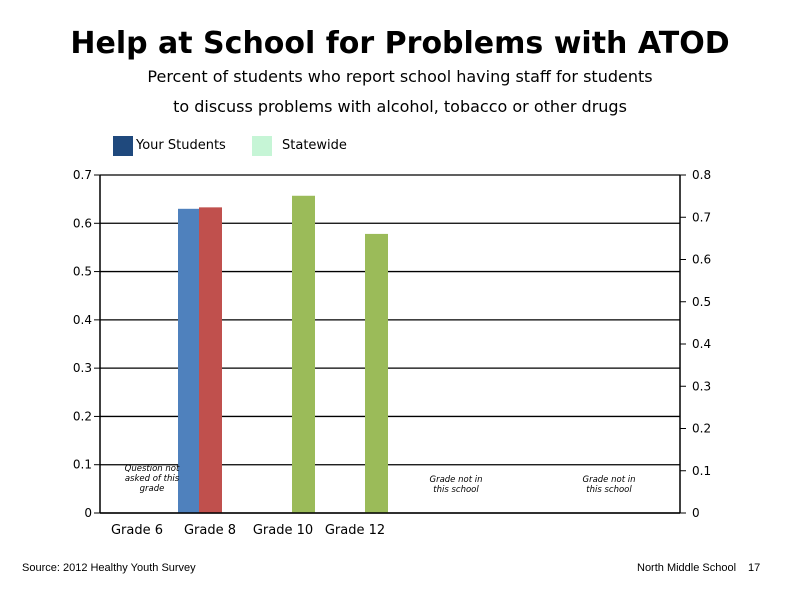  Describe the element at coordinates (314, 145) in the screenshot. I see `legend-label-statewide: Statewide` at that location.